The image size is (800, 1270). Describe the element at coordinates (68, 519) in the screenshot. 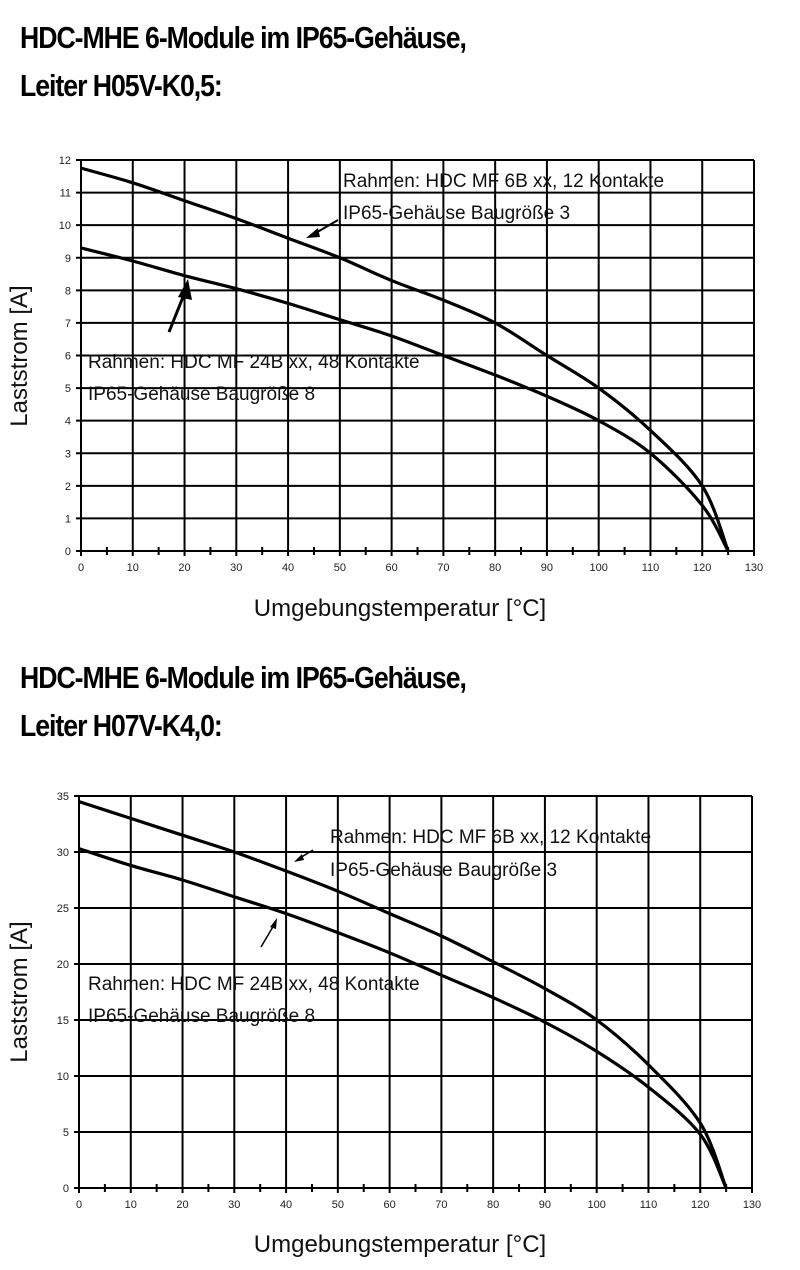

I see `y-tick-label: 1` at that location.